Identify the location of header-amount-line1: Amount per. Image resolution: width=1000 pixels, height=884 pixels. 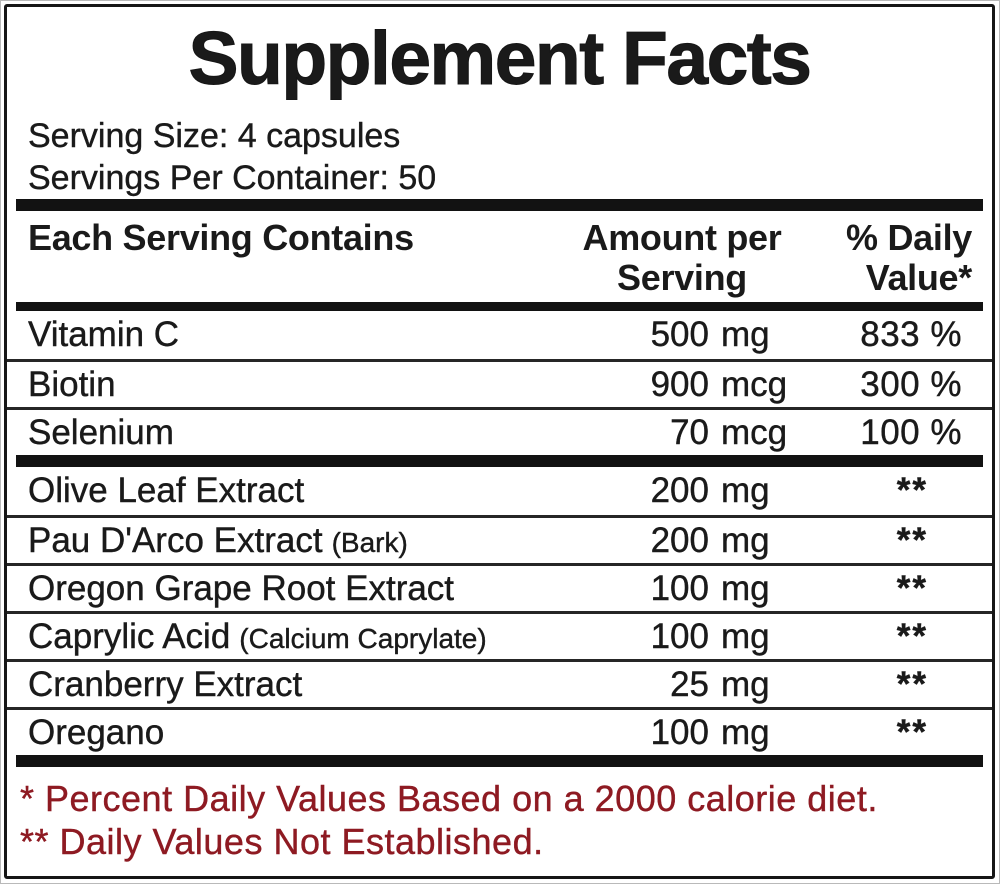
(682, 237).